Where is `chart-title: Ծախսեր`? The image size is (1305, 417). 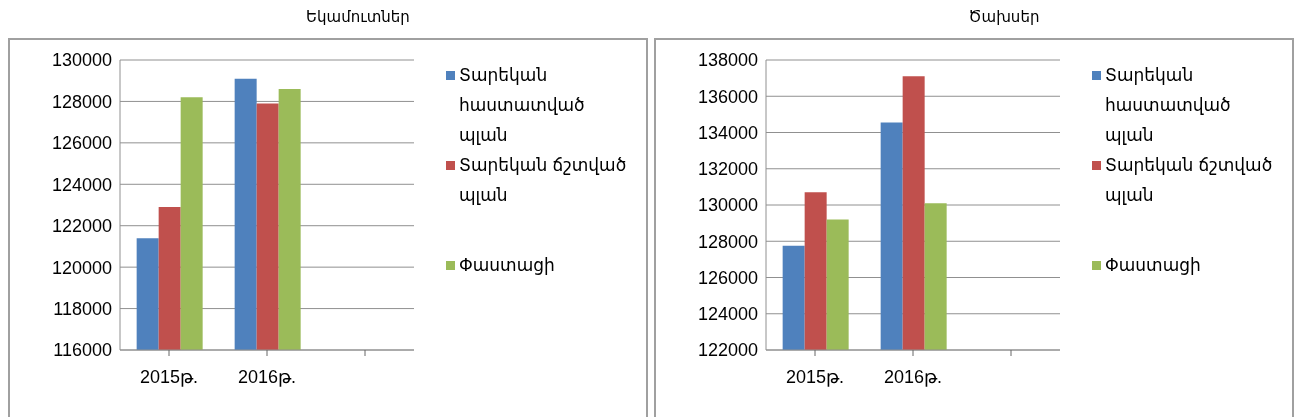 chart-title: Ծախսեր is located at coordinates (1004, 18).